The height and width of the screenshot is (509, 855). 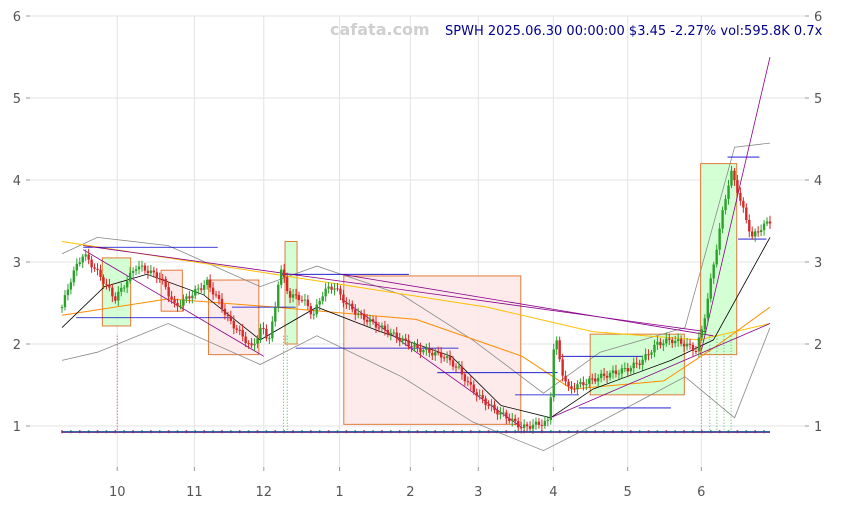 I want to click on y-tick-label: 3, so click(x=17, y=263).